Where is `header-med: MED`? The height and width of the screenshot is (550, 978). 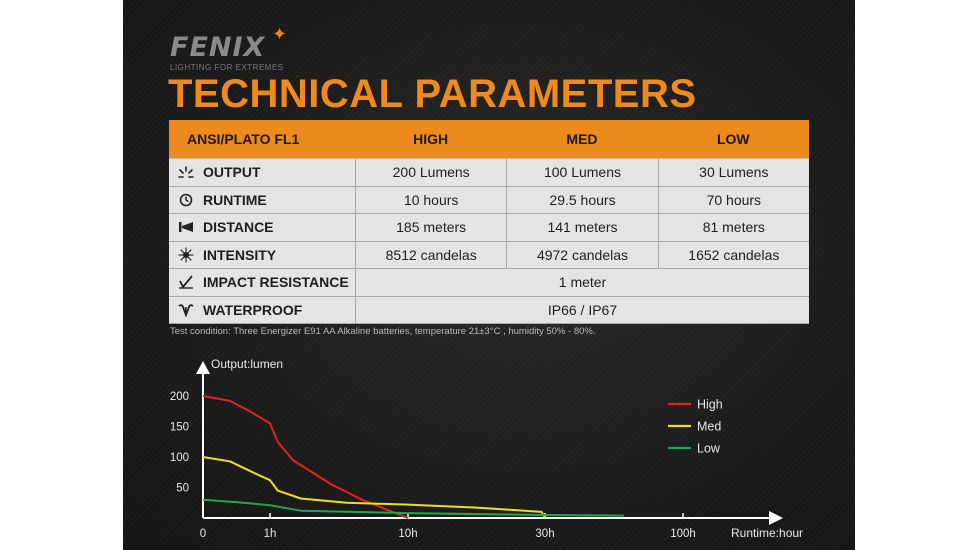 header-med: MED is located at coordinates (582, 139).